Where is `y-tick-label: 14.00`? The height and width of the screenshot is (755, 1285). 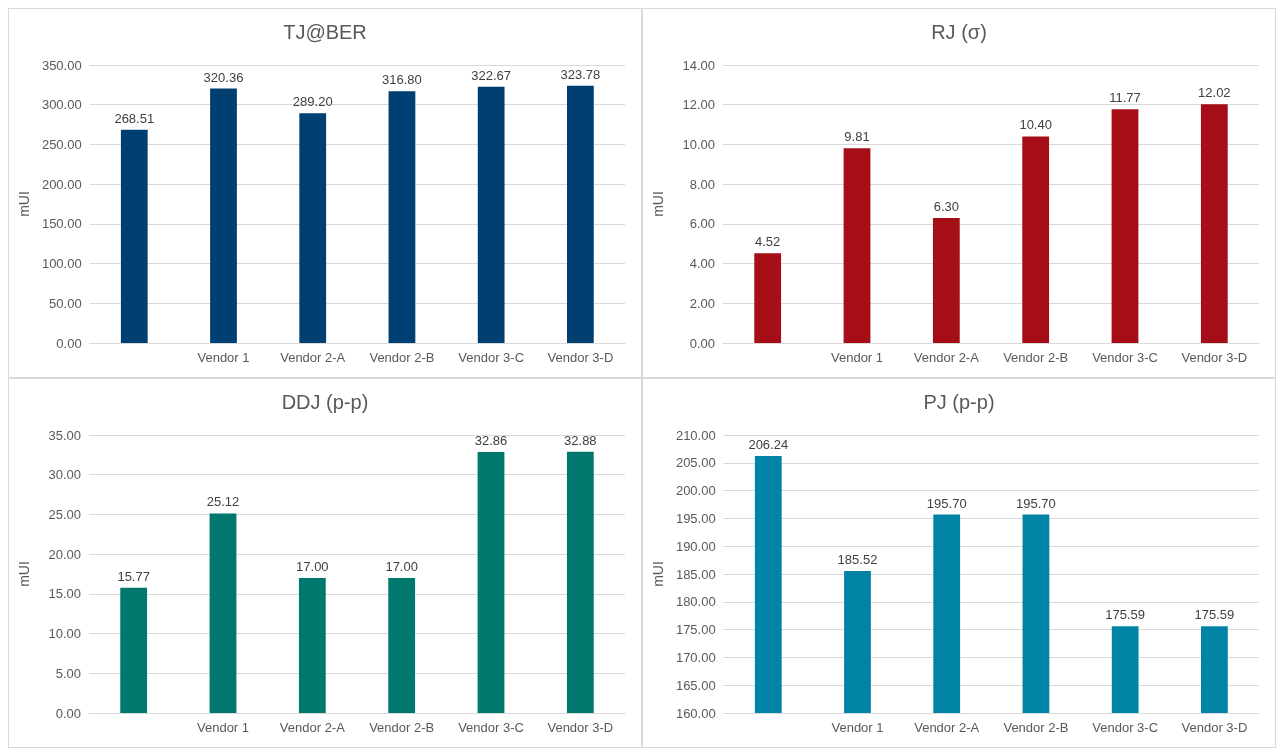
y-tick-label: 14.00 is located at coordinates (698, 65).